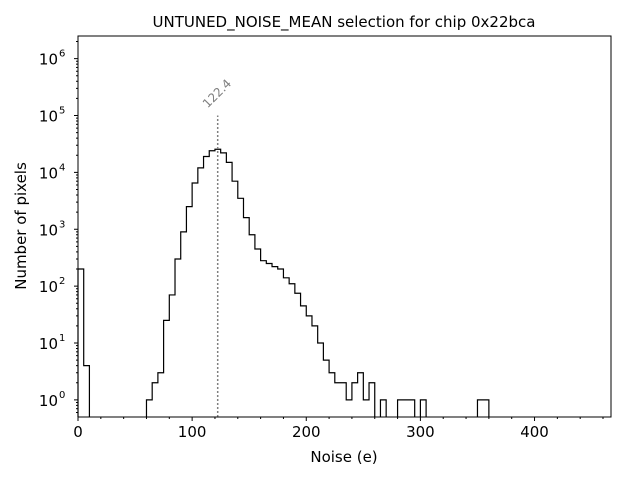 The width and height of the screenshot is (640, 480). I want to click on y-tick-exponent: 1, so click(62, 338).